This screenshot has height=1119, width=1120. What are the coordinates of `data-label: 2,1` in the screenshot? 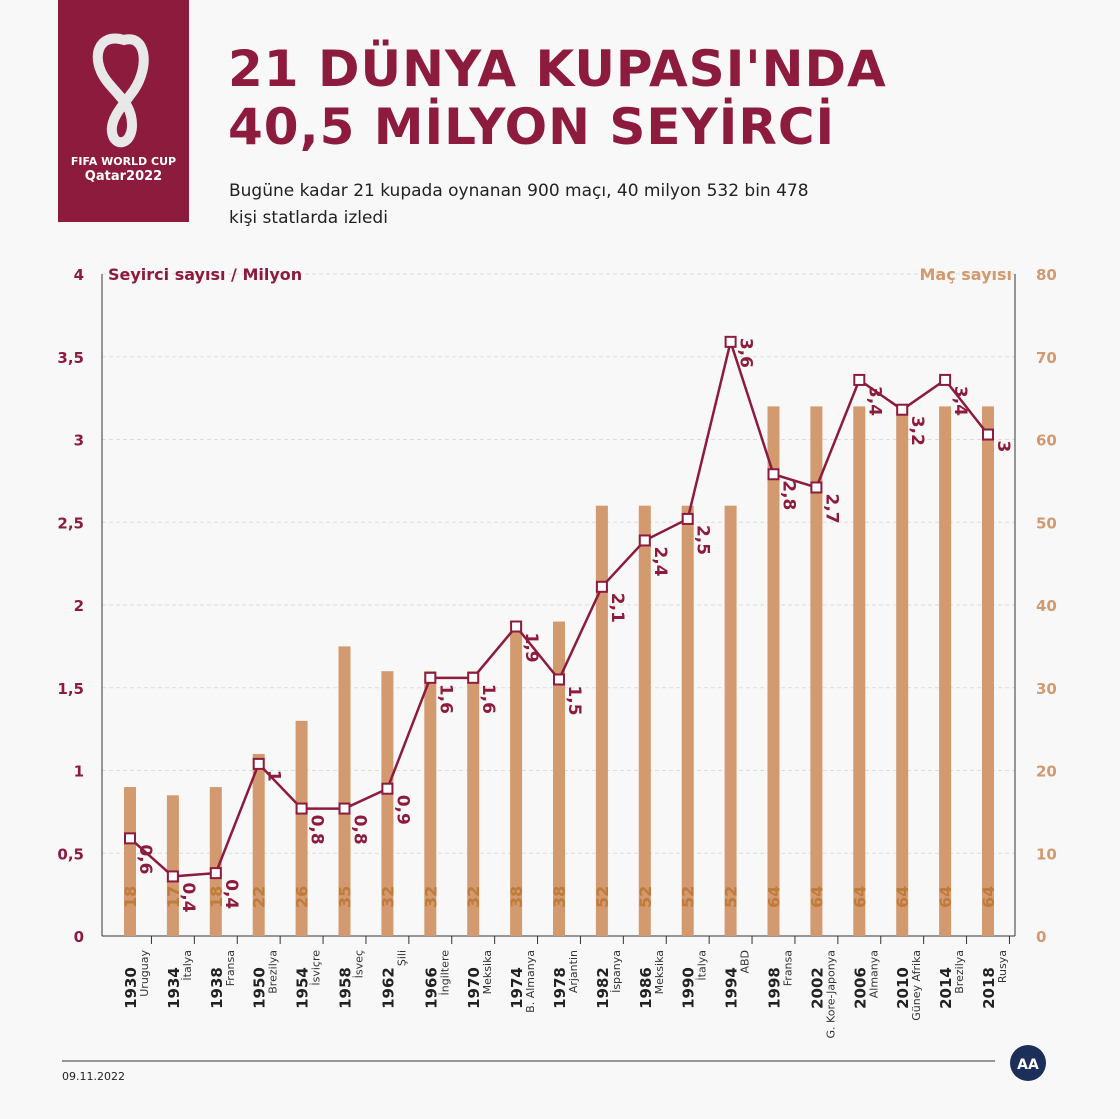 It's located at (617, 608).